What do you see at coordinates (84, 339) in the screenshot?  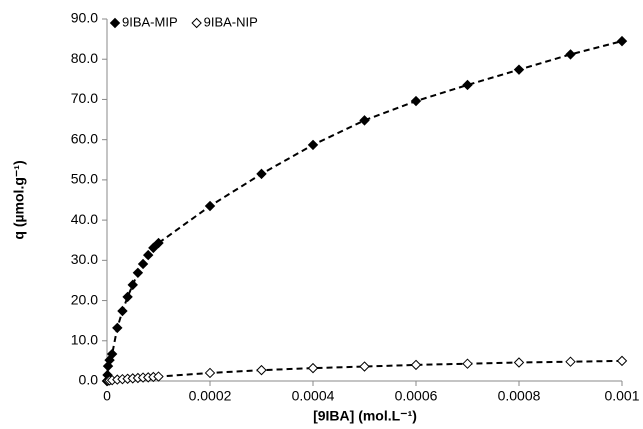 I see `y-tick-label: 10.0` at bounding box center [84, 339].